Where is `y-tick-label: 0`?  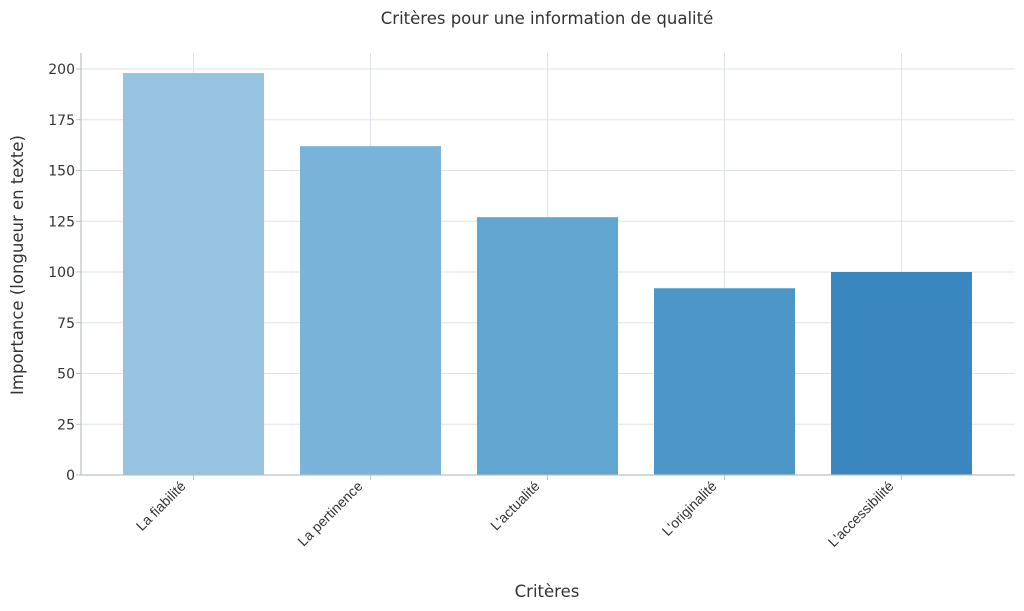
y-tick-label: 0 is located at coordinates (70, 476).